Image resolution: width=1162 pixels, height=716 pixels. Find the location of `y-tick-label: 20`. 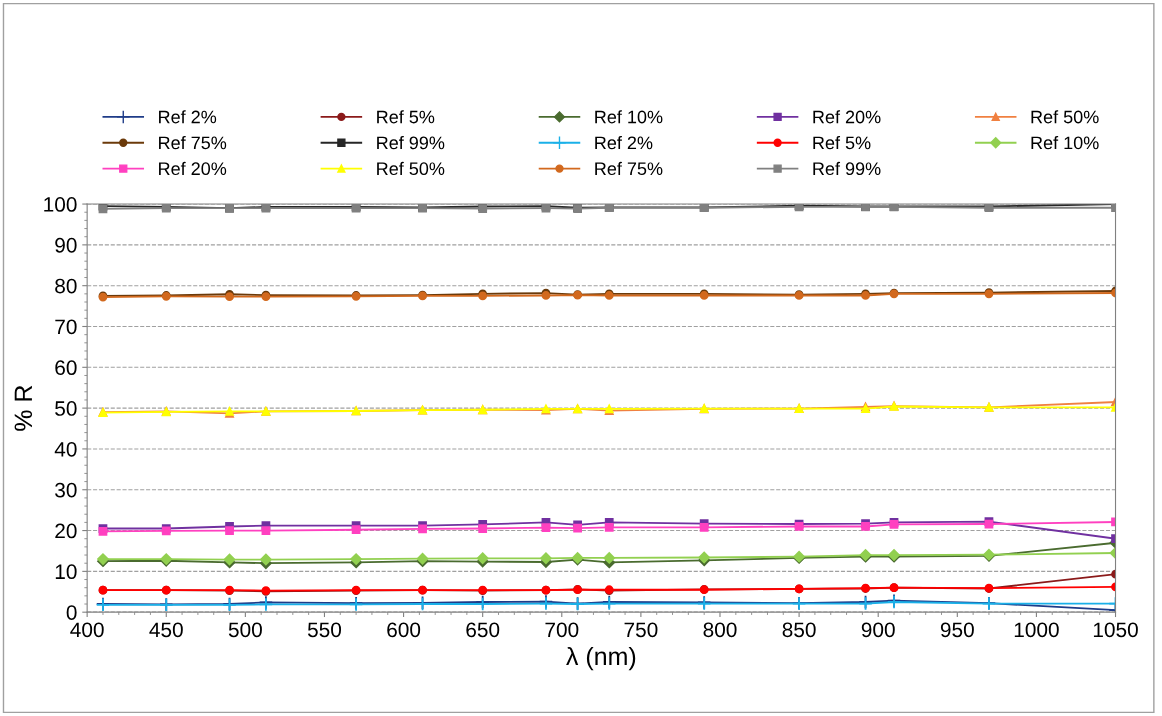

y-tick-label: 20 is located at coordinates (66, 531).